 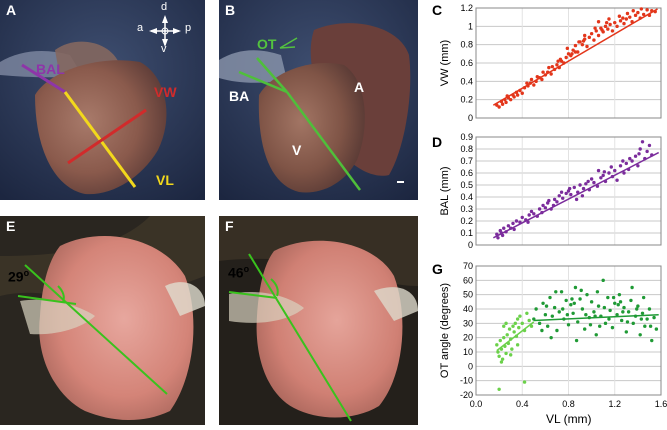 What do you see at coordinates (96, 329) in the screenshot?
I see `angle-ray-diagonal-e` at bounding box center [96, 329].